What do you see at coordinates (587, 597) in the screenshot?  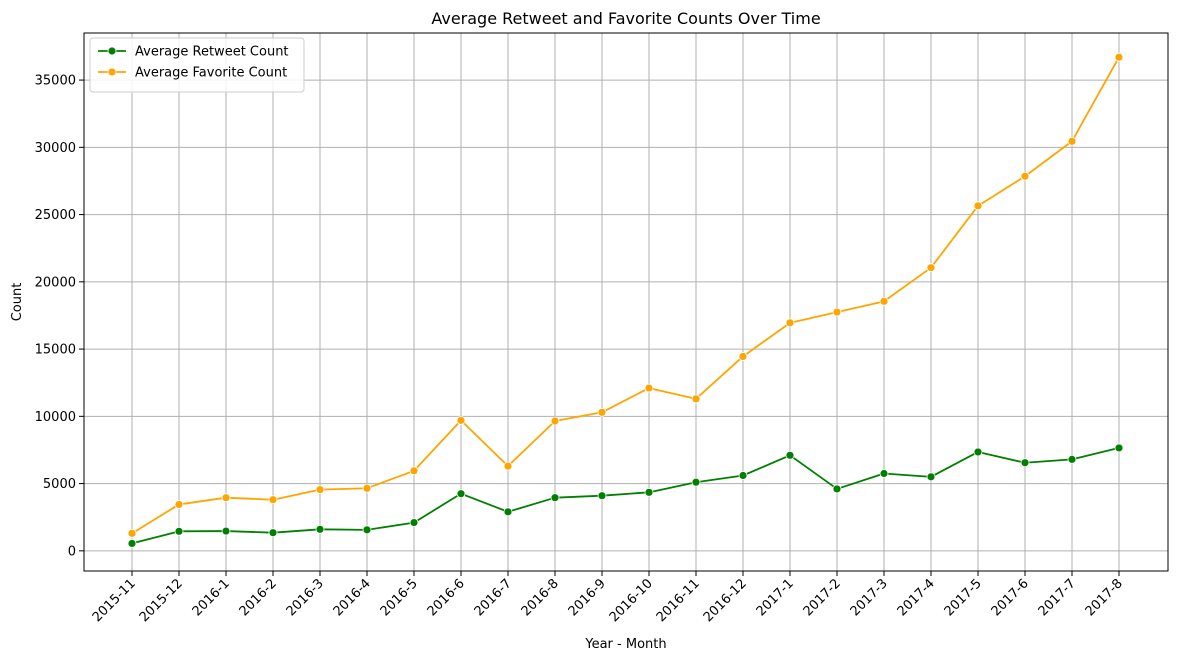 I see `x-tick-label: 2016-9` at bounding box center [587, 597].